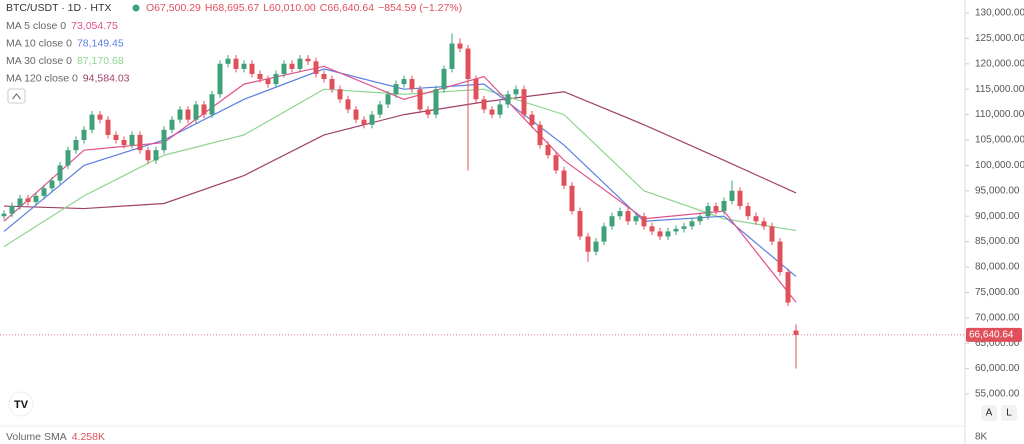  Describe the element at coordinates (999, 13) in the screenshot. I see `y-tick-label: 130,000.00` at that location.